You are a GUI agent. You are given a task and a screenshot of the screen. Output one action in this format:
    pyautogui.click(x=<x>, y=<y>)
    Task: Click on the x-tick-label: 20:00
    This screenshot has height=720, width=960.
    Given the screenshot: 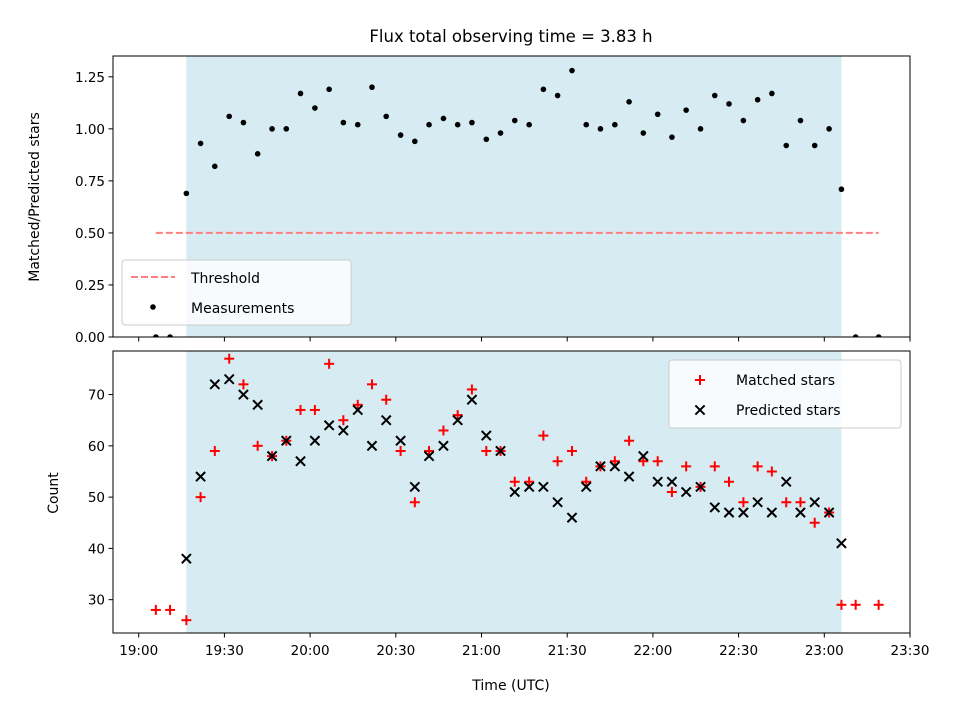 What is the action you would take?
    pyautogui.click(x=310, y=651)
    